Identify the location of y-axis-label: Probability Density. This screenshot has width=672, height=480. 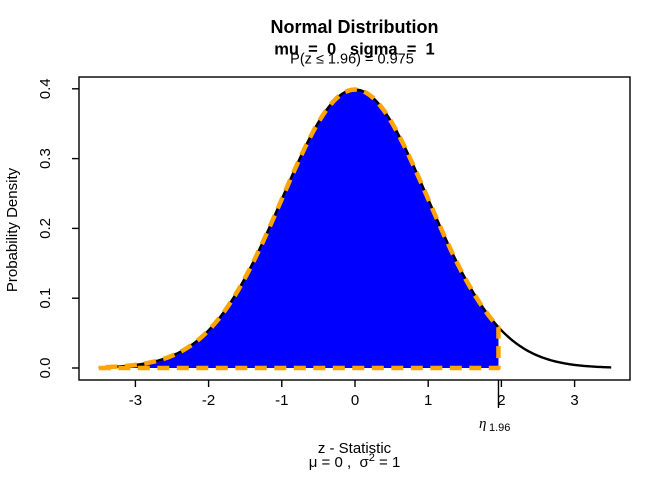
(12, 229).